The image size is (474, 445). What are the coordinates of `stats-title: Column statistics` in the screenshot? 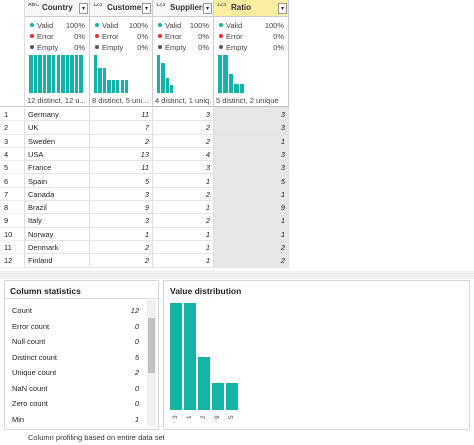 It's located at (45, 291).